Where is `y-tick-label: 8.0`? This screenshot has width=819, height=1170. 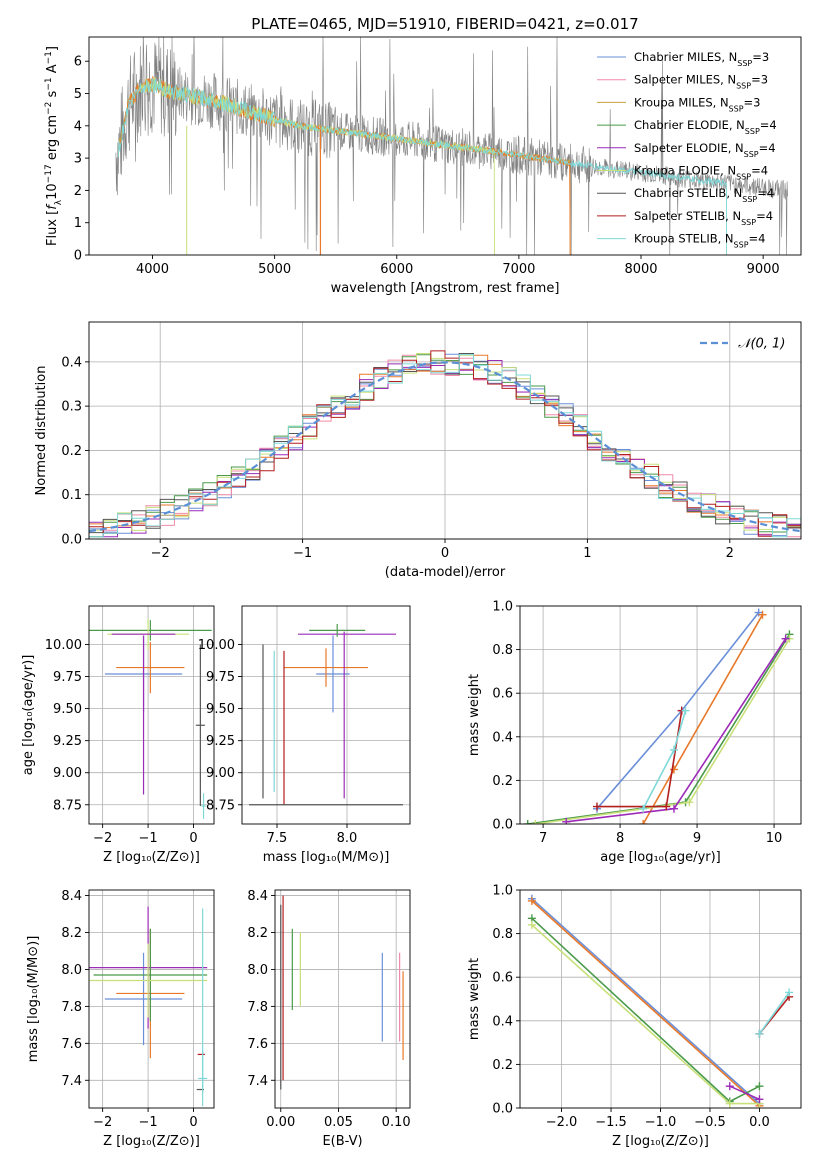
y-tick-label: 8.0 is located at coordinates (257, 970).